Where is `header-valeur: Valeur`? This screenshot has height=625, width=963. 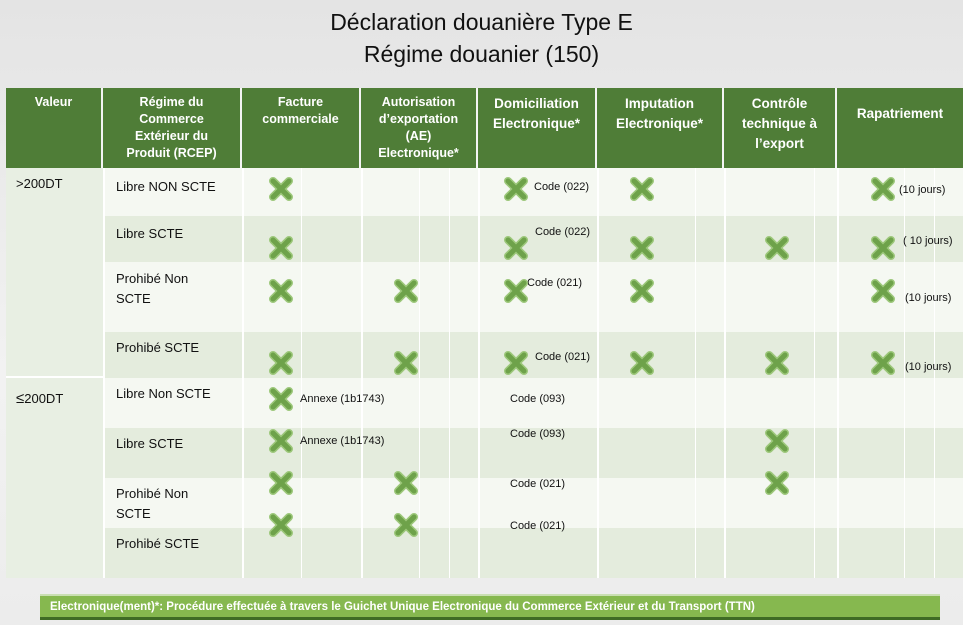
header-valeur: Valeur is located at coordinates (54, 128).